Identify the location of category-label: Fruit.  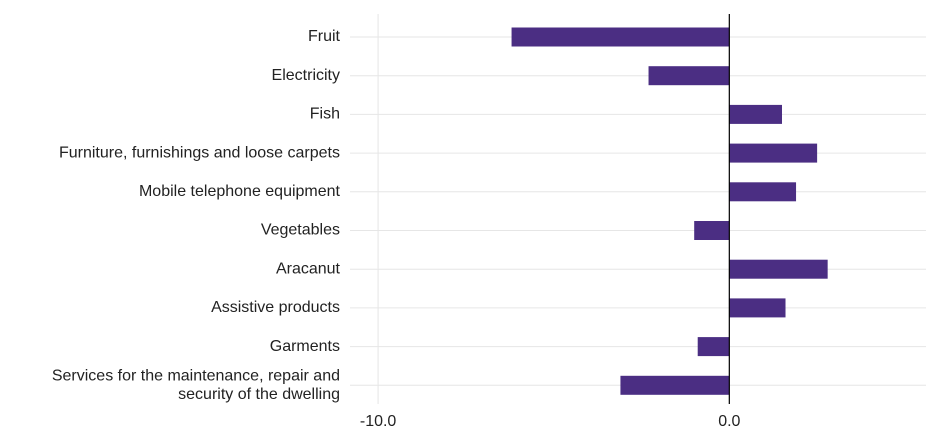
(324, 36).